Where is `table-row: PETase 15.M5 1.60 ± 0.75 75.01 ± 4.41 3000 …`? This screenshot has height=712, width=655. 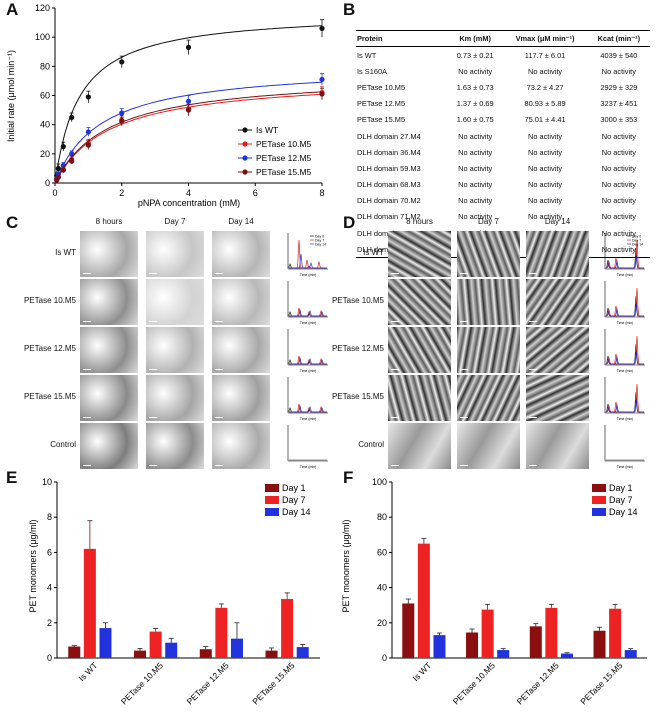 table-row: PETase 15.M5 1.60 ± 0.75 75.01 ± 4.41 3000 … is located at coordinates (503, 120).